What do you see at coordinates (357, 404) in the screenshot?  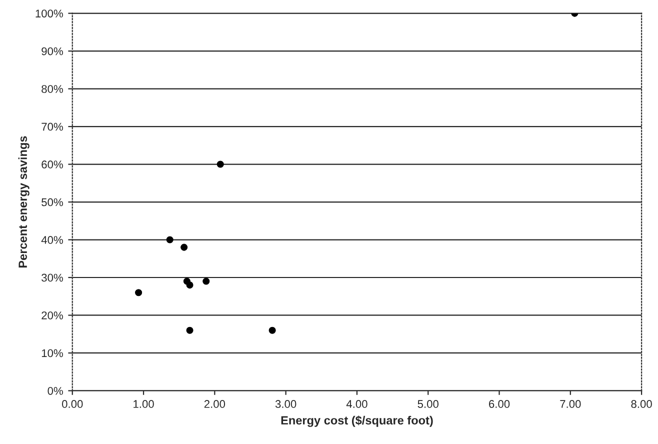 I see `x-tick-label: 4.00` at bounding box center [357, 404].